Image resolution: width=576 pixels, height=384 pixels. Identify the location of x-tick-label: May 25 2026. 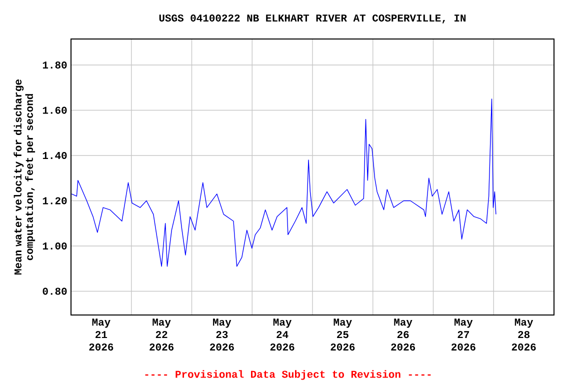
(342, 334).